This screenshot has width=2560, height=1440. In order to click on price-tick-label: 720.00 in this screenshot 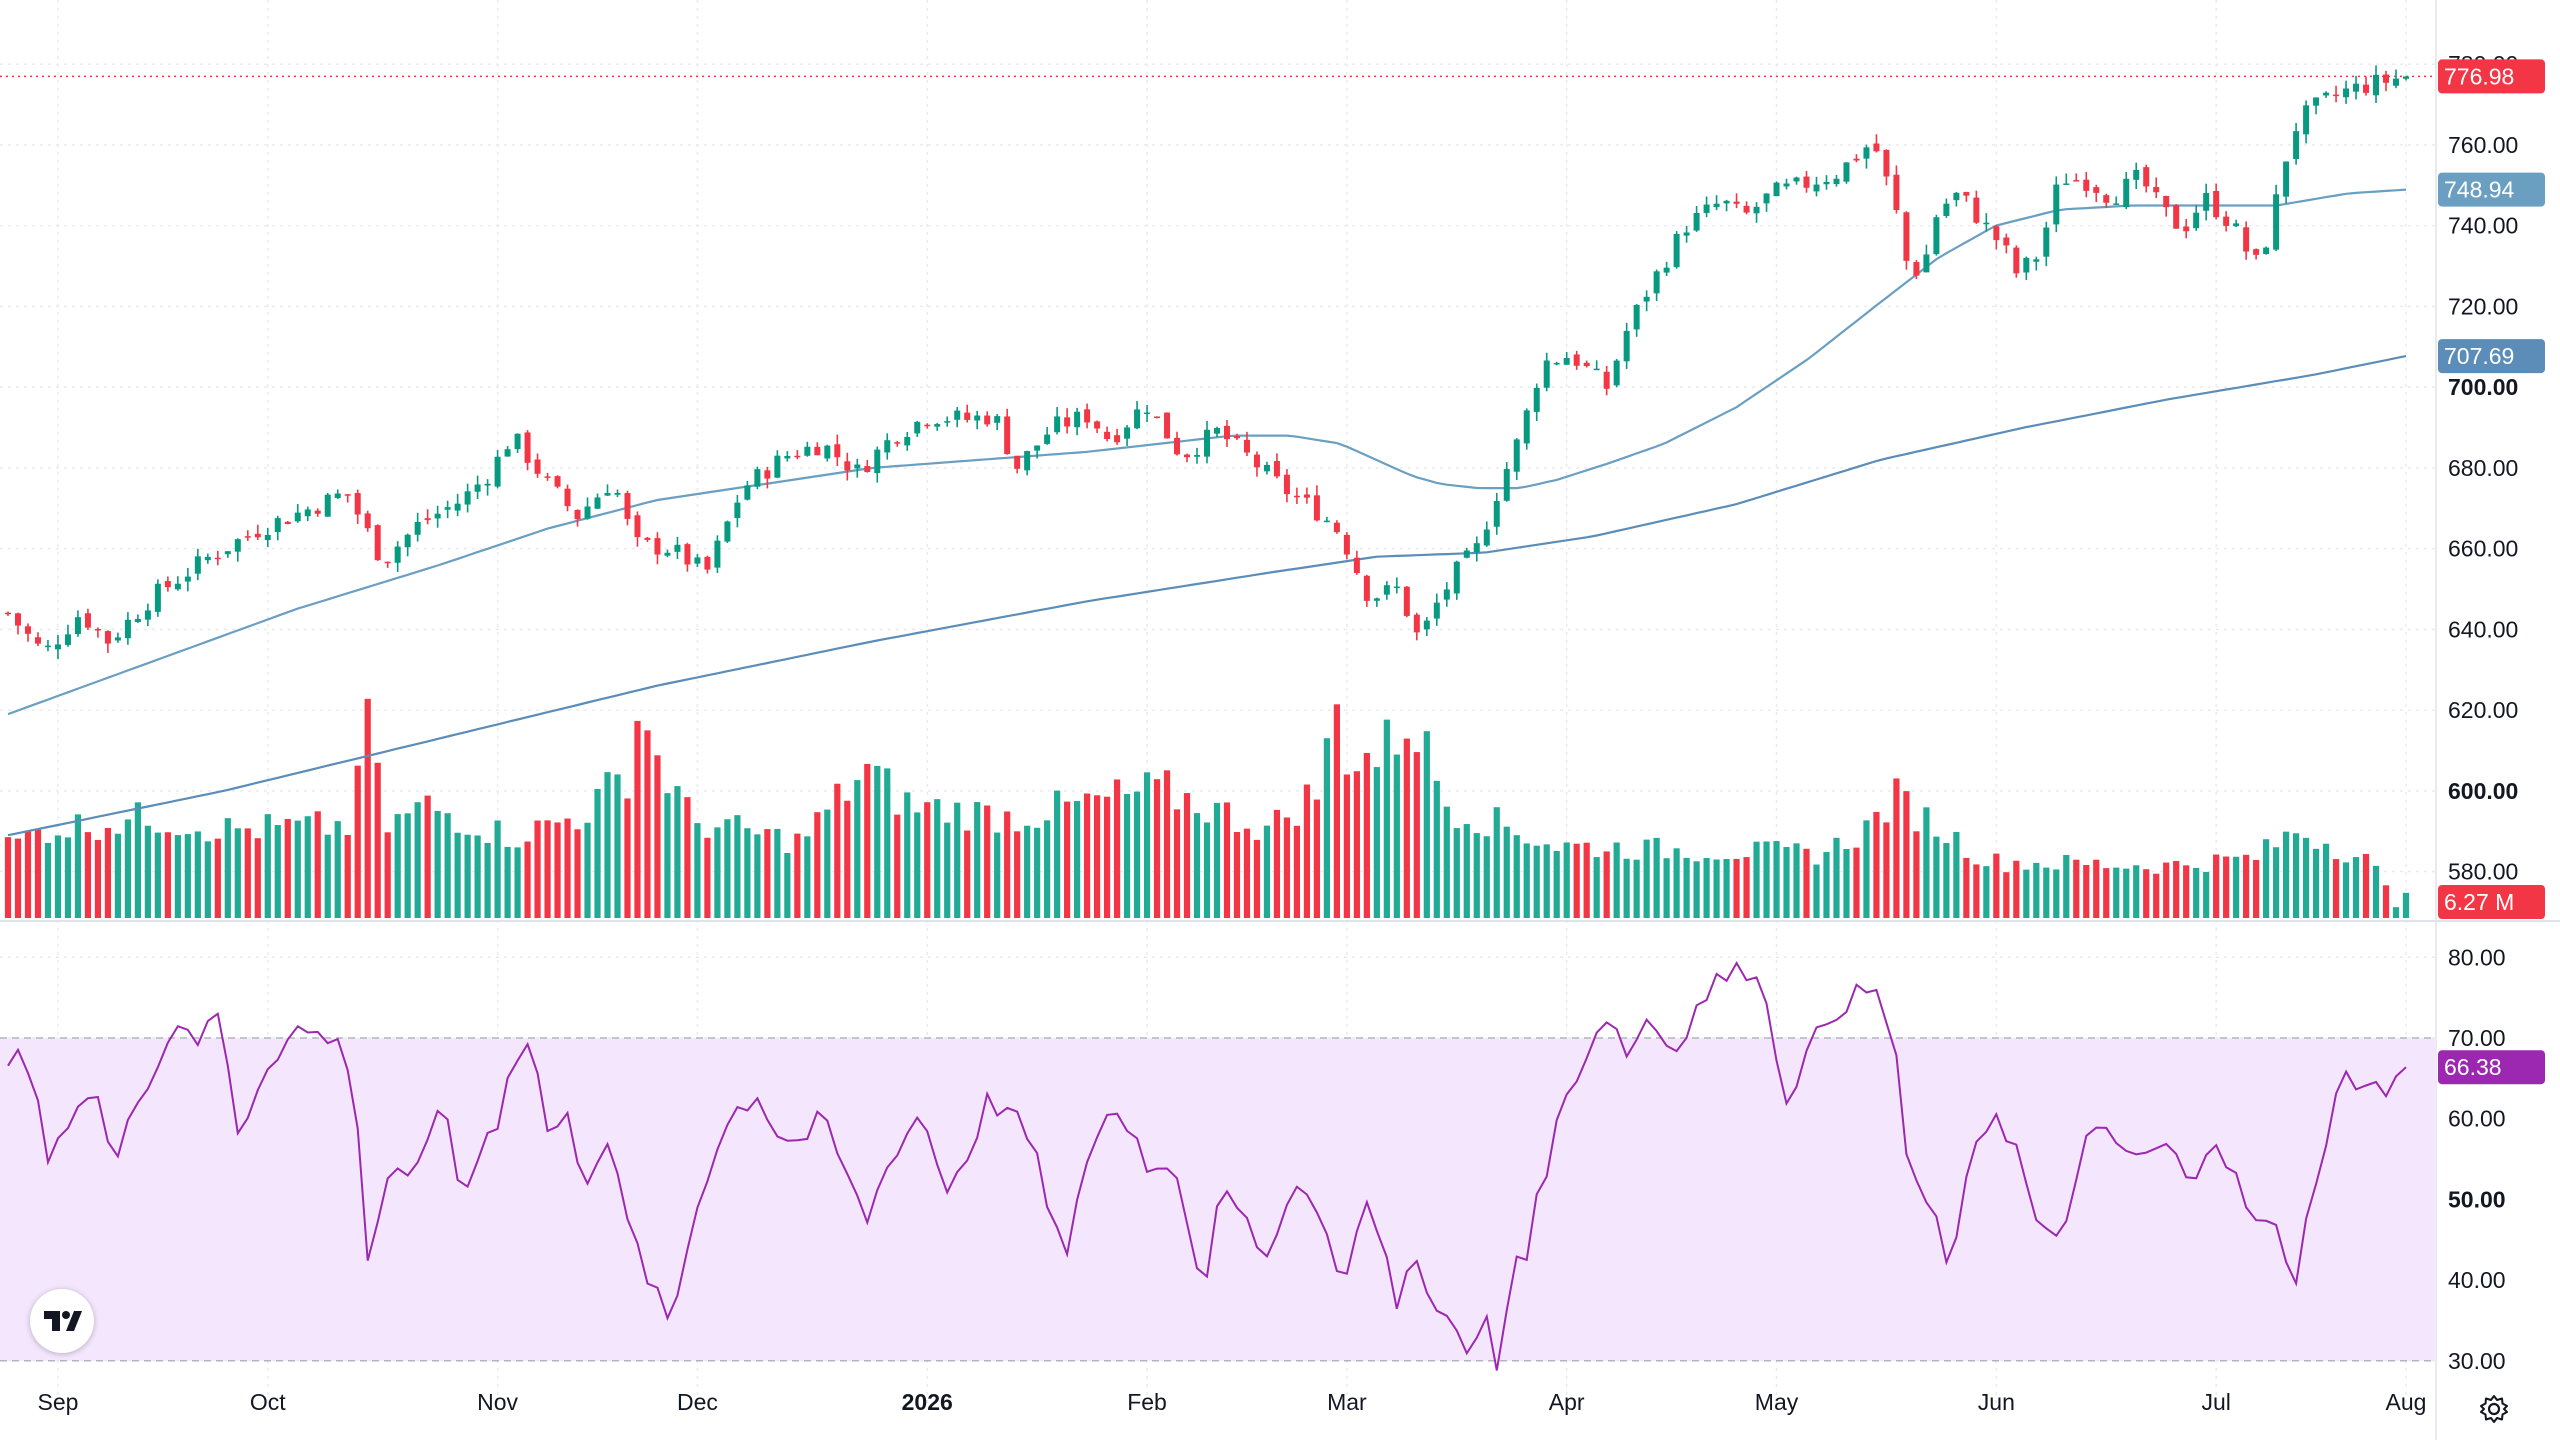, I will do `click(2483, 306)`.